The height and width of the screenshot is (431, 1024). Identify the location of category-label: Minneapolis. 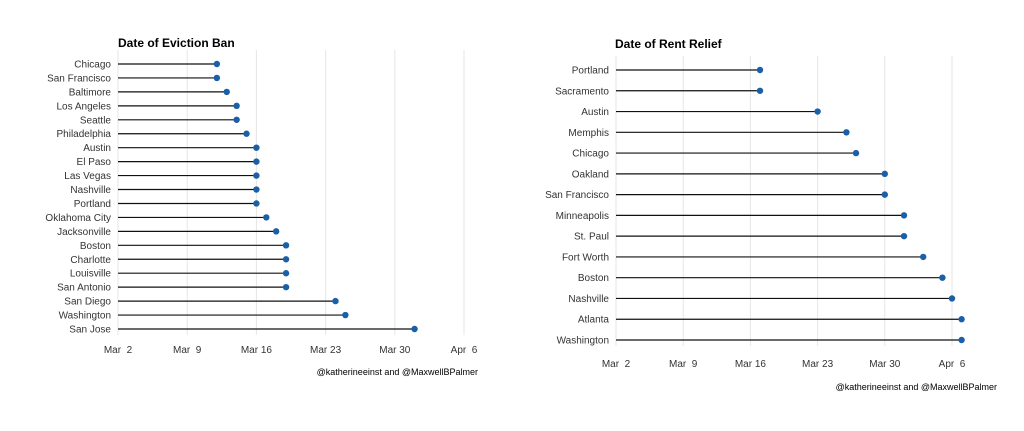
(582, 216).